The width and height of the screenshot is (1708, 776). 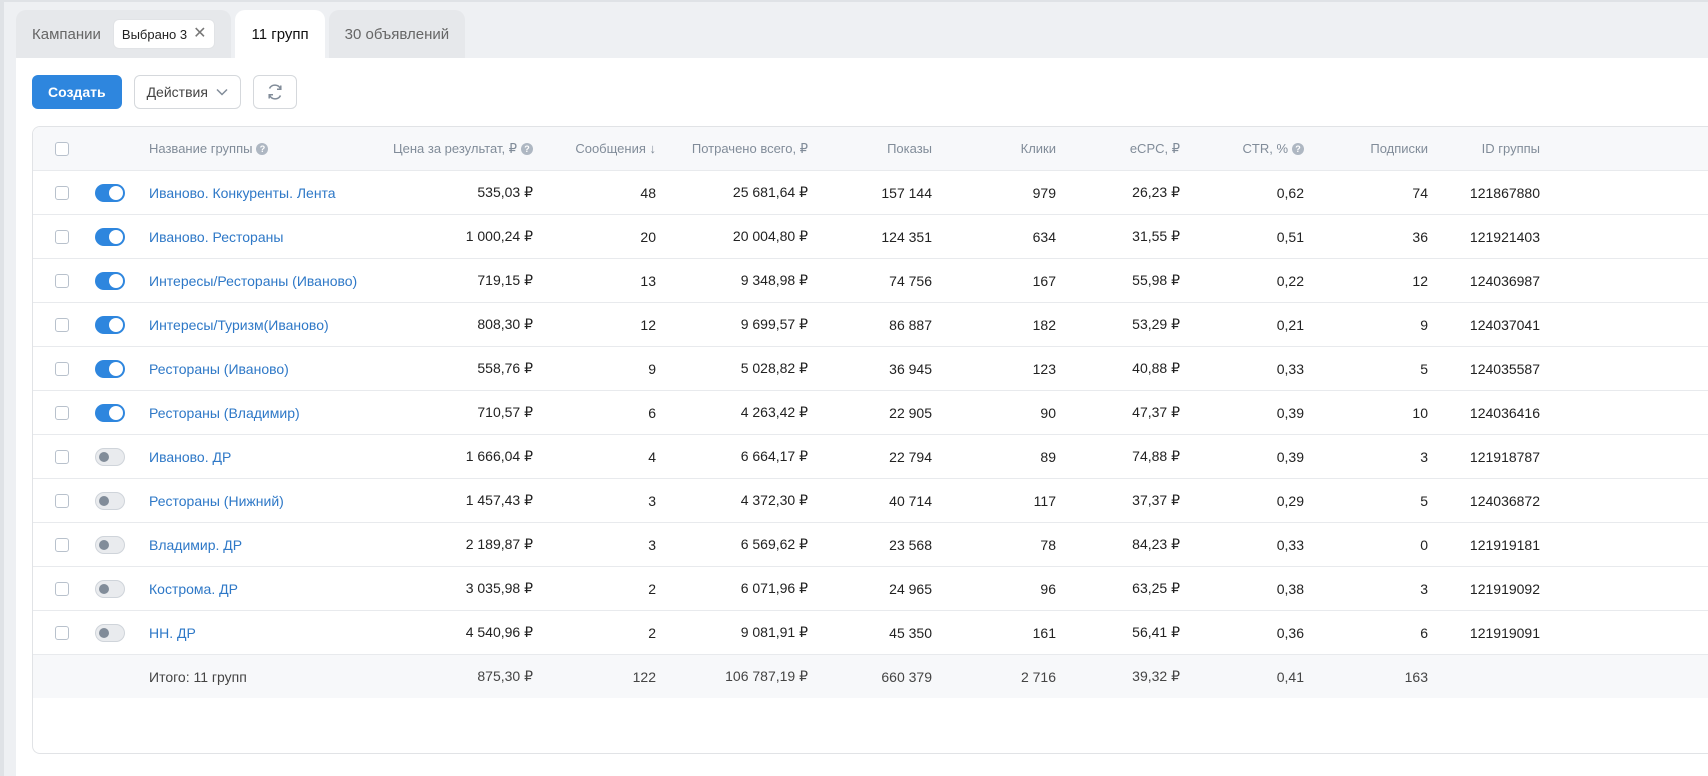 What do you see at coordinates (1048, 588) in the screenshot?
I see `cell-clicks: 96` at bounding box center [1048, 588].